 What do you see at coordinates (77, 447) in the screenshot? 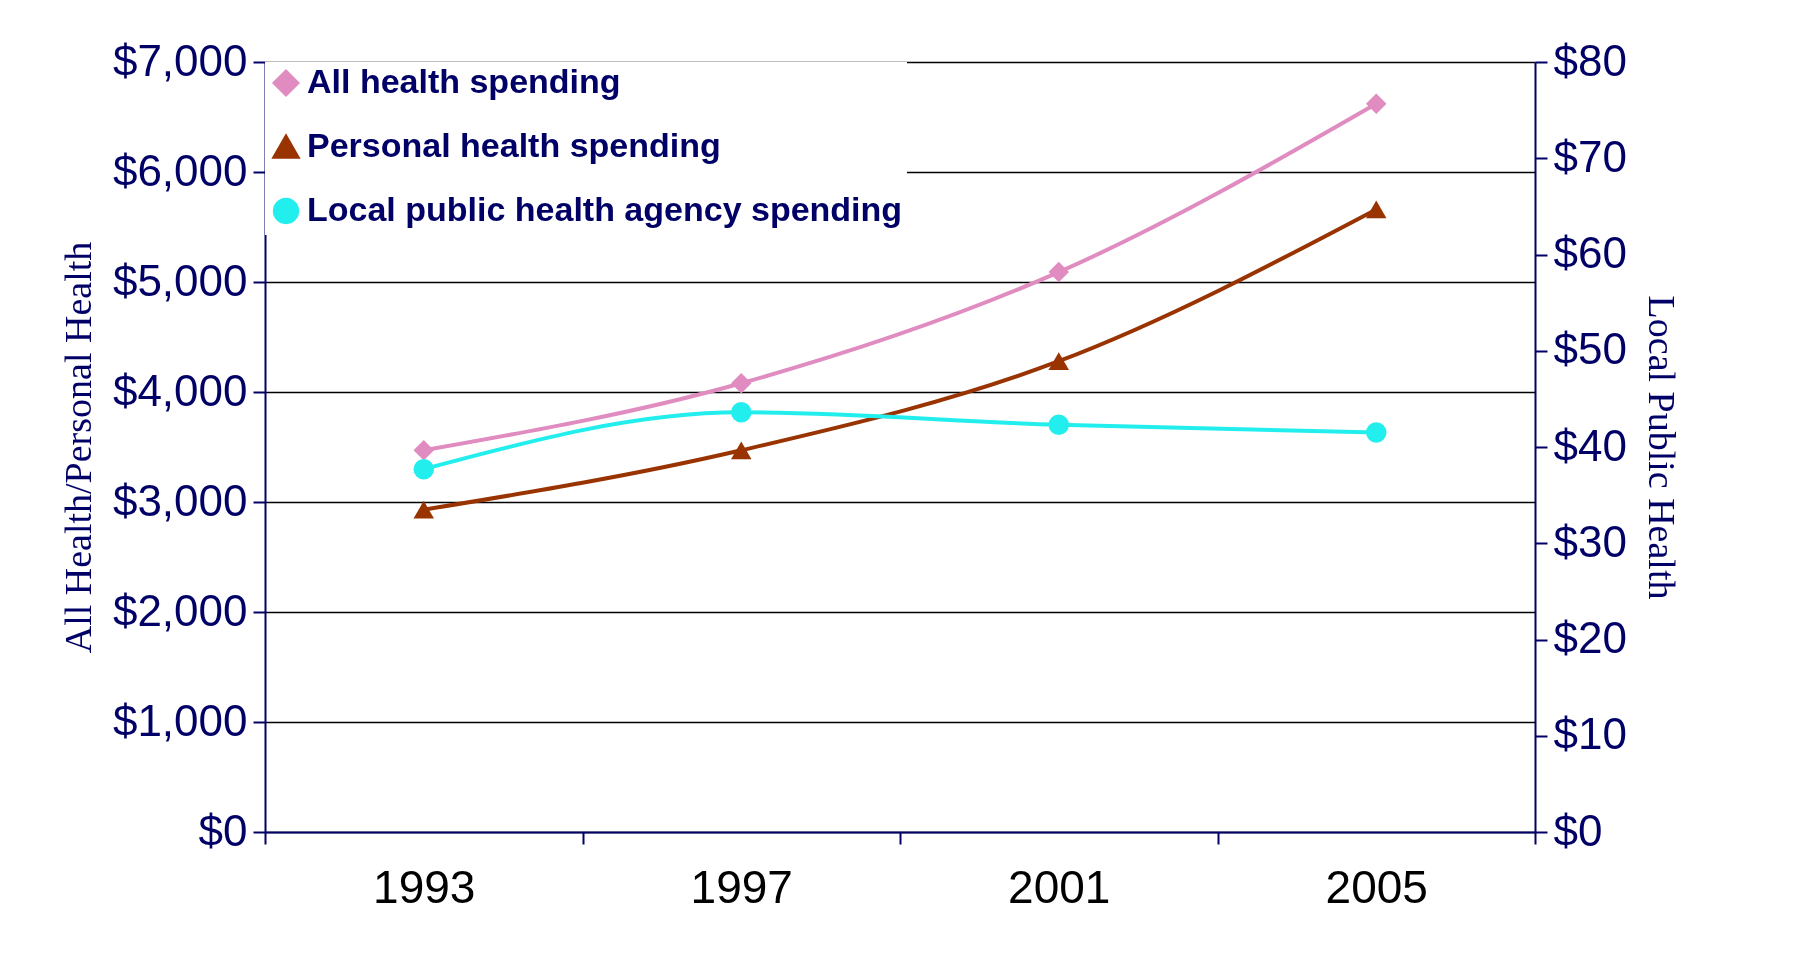
I see `y-axis-title: All Health/Personal Health` at bounding box center [77, 447].